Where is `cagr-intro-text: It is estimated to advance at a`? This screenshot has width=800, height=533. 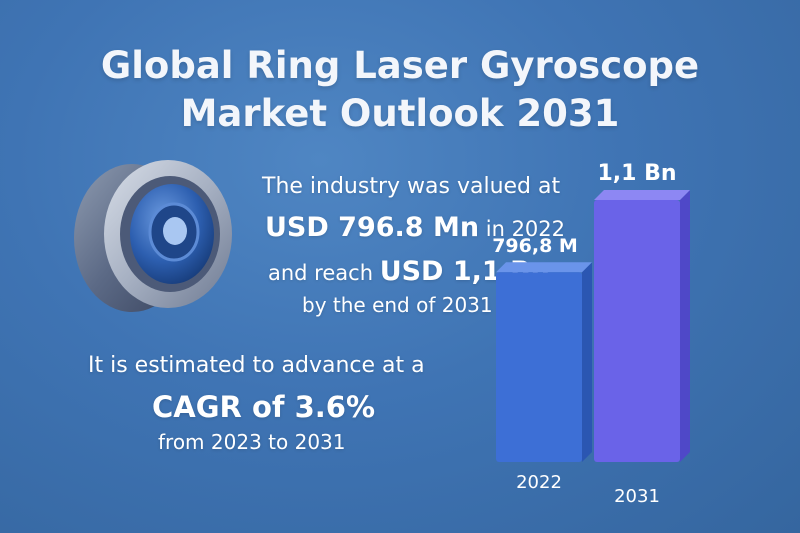
cagr-intro-text: It is estimated to advance at a is located at coordinates (256, 365).